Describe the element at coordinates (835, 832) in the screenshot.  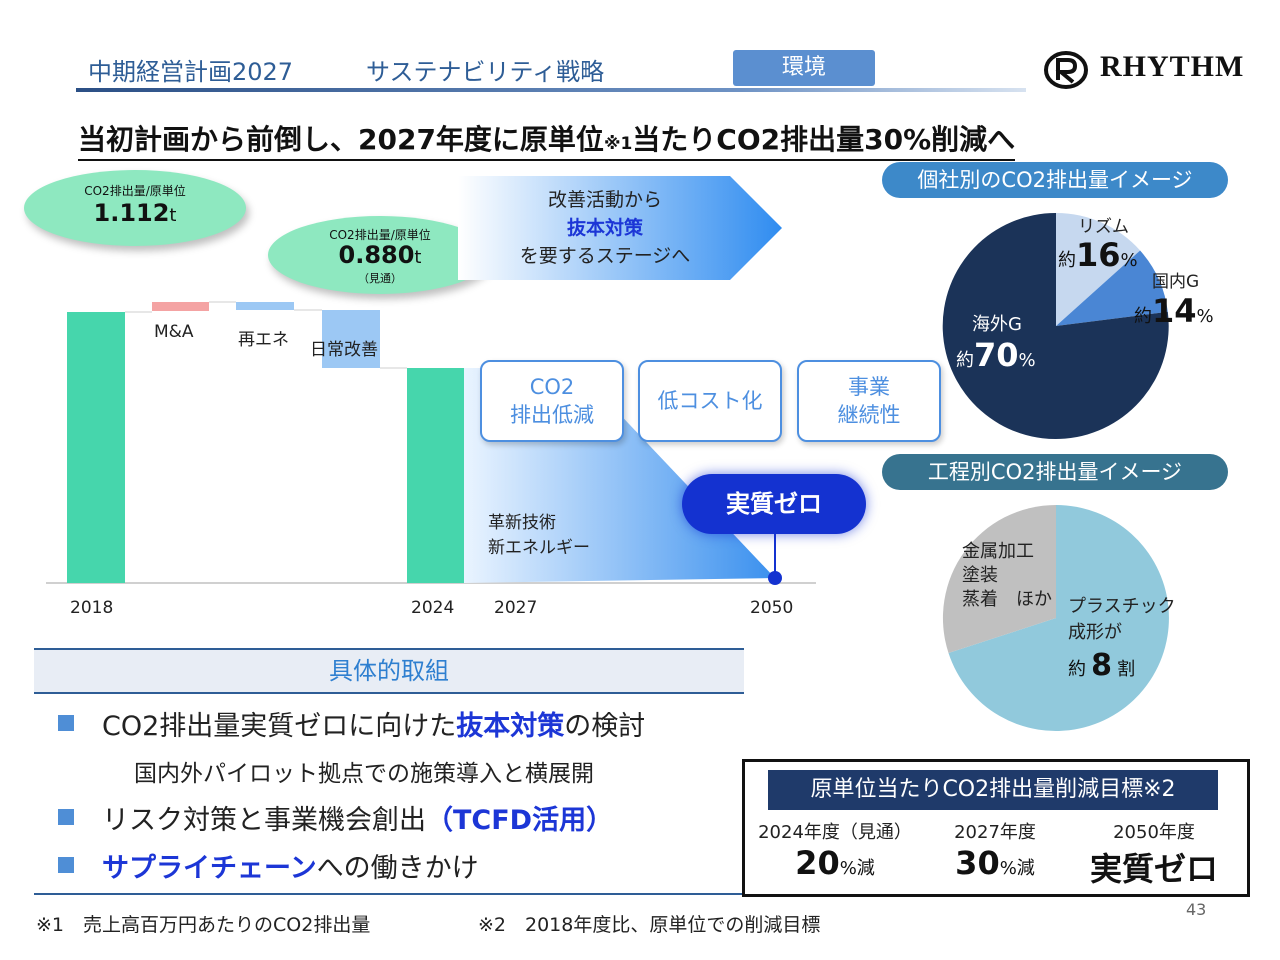
I see `target-2024-year: 2024年度（見通）` at that location.